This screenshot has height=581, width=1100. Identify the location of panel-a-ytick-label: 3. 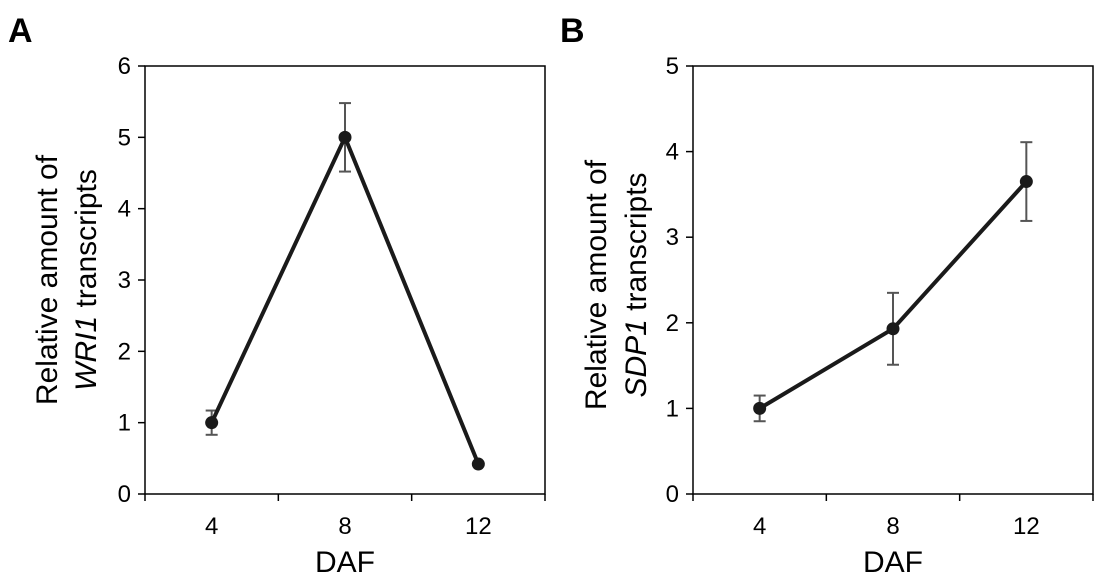
(124, 280).